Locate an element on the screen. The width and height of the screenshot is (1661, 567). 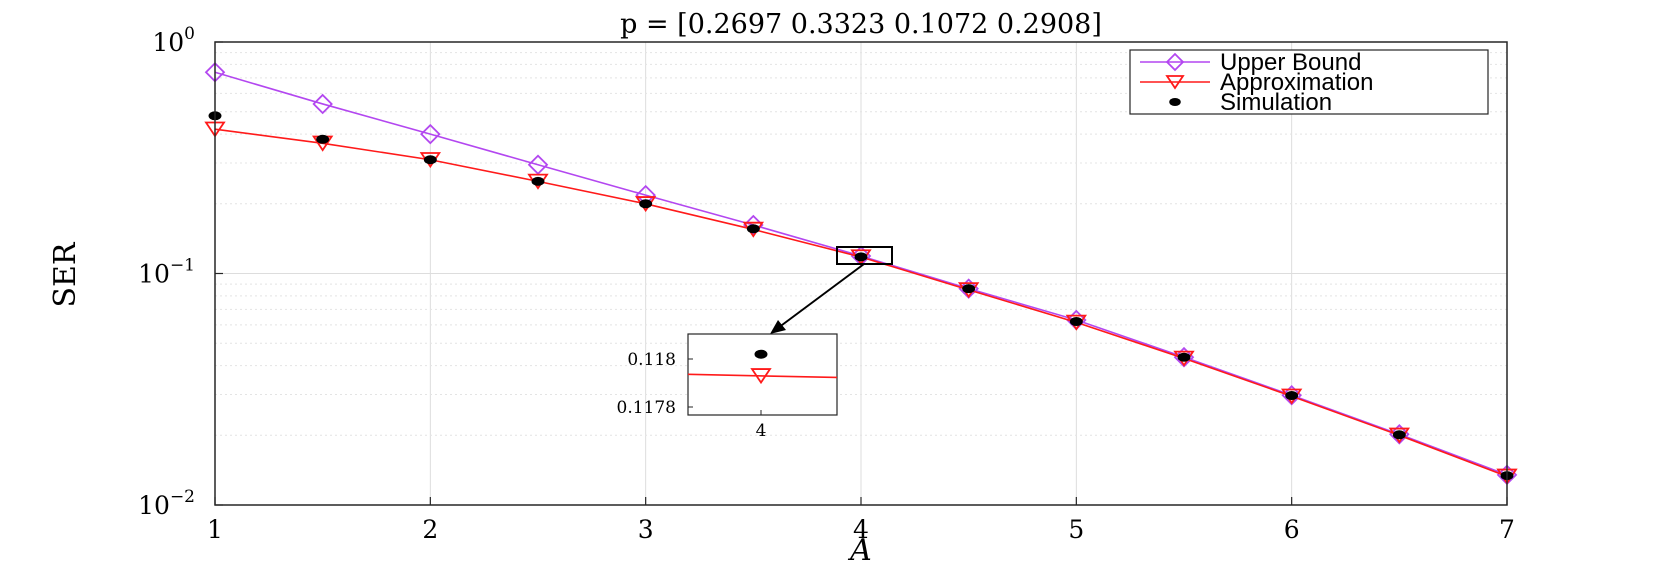
chart-title: p = [0.2697 0.3323 0.1072 0.2908] is located at coordinates (861, 24).